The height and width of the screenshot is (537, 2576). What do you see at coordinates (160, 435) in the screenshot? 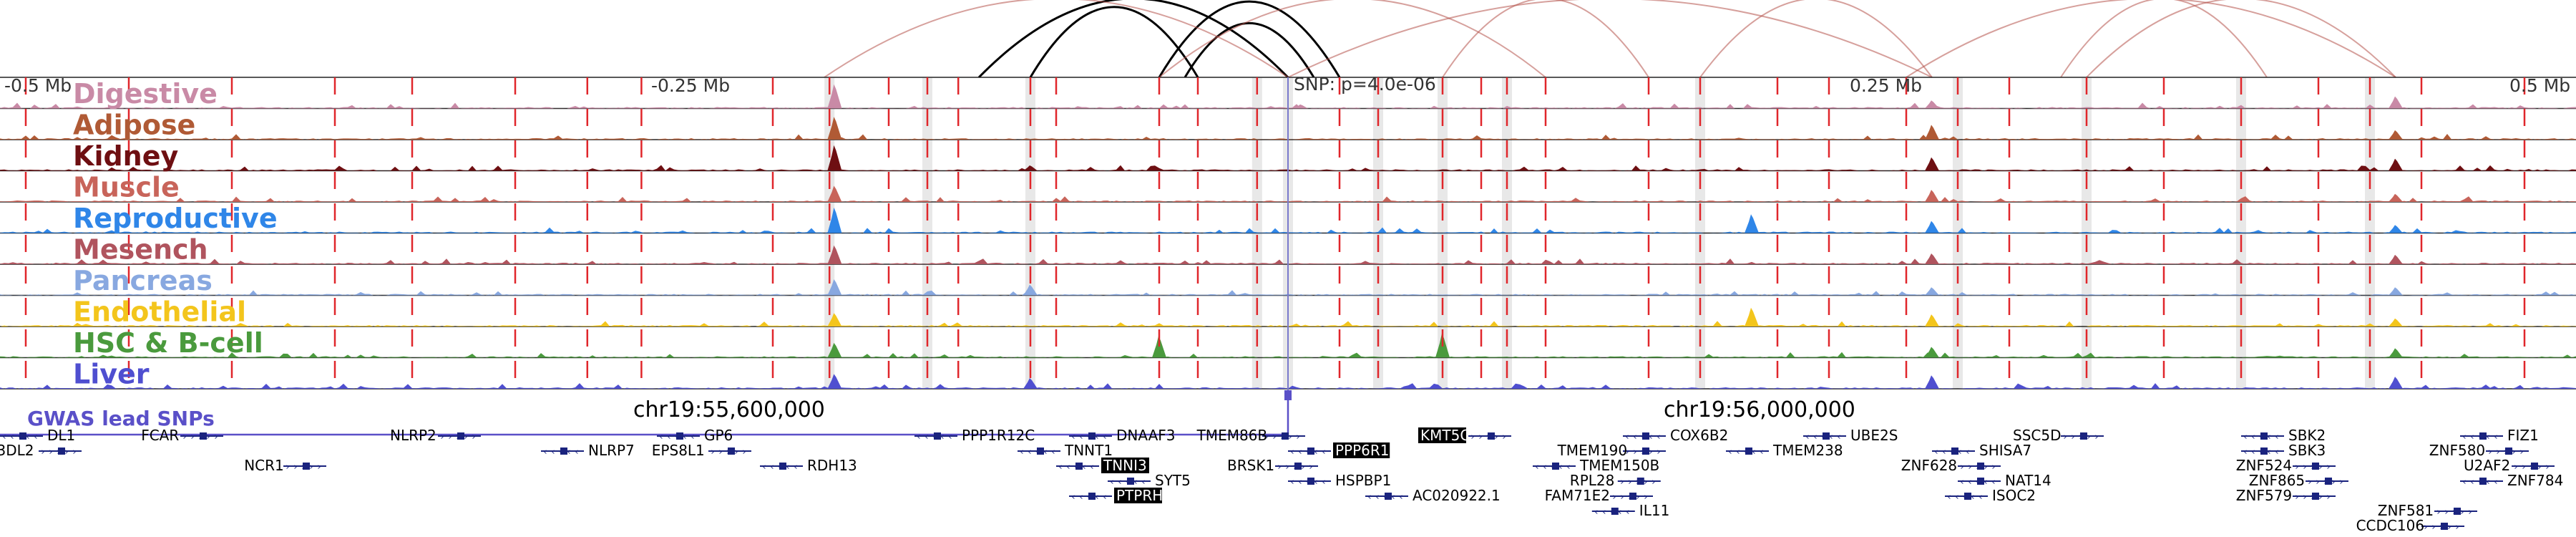
I see `gene-label: FCAR` at bounding box center [160, 435].